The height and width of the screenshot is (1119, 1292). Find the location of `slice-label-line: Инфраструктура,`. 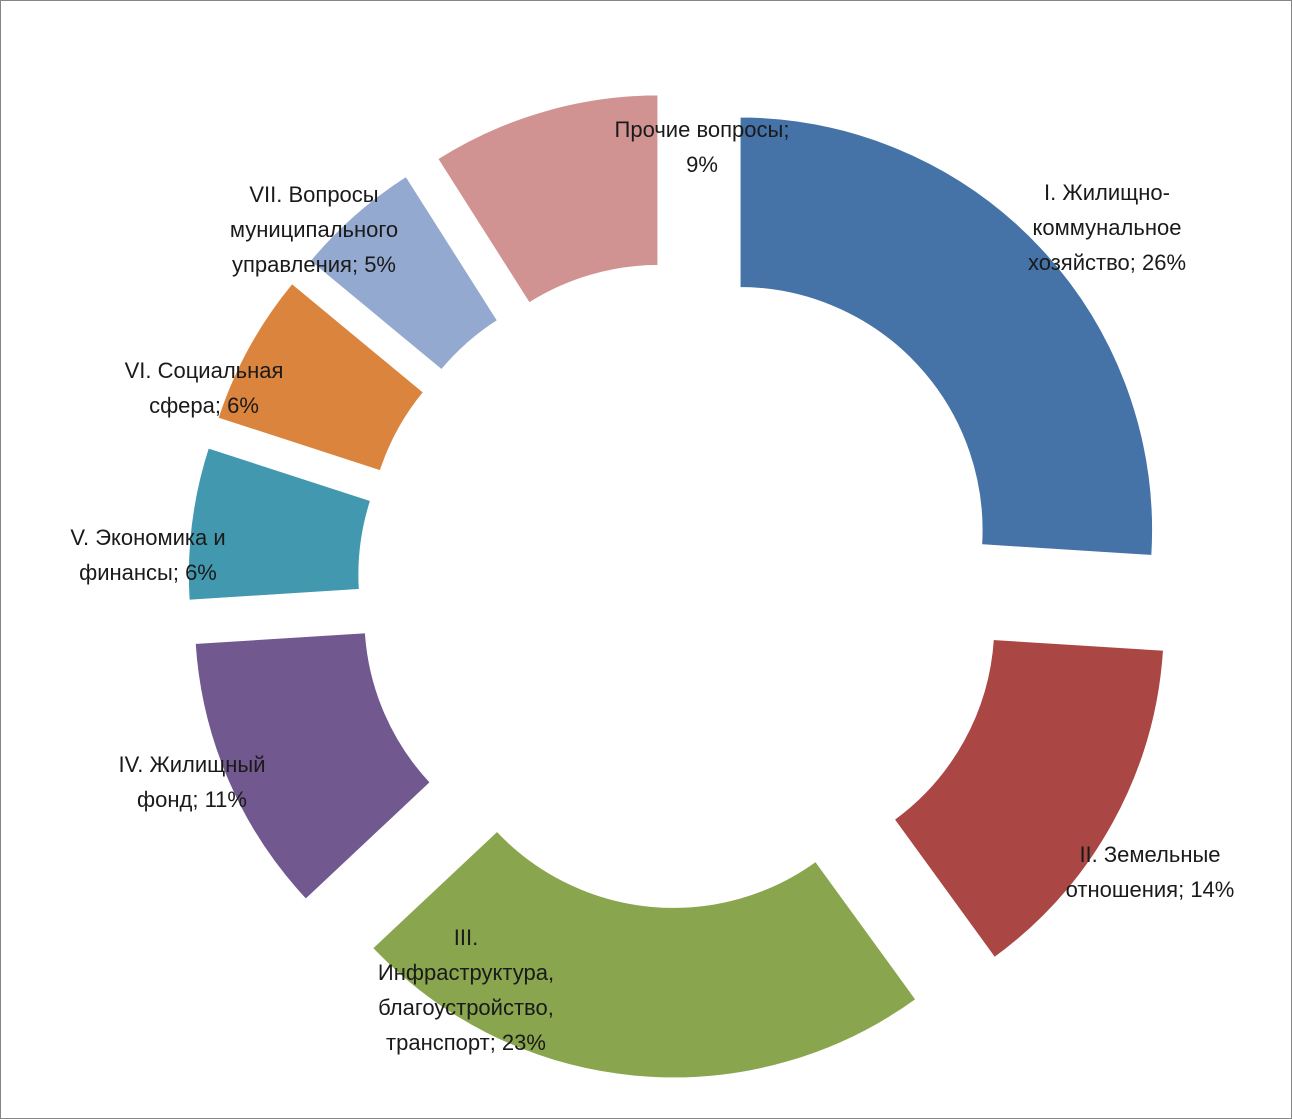

slice-label-line: Инфраструктура, is located at coordinates (466, 972).